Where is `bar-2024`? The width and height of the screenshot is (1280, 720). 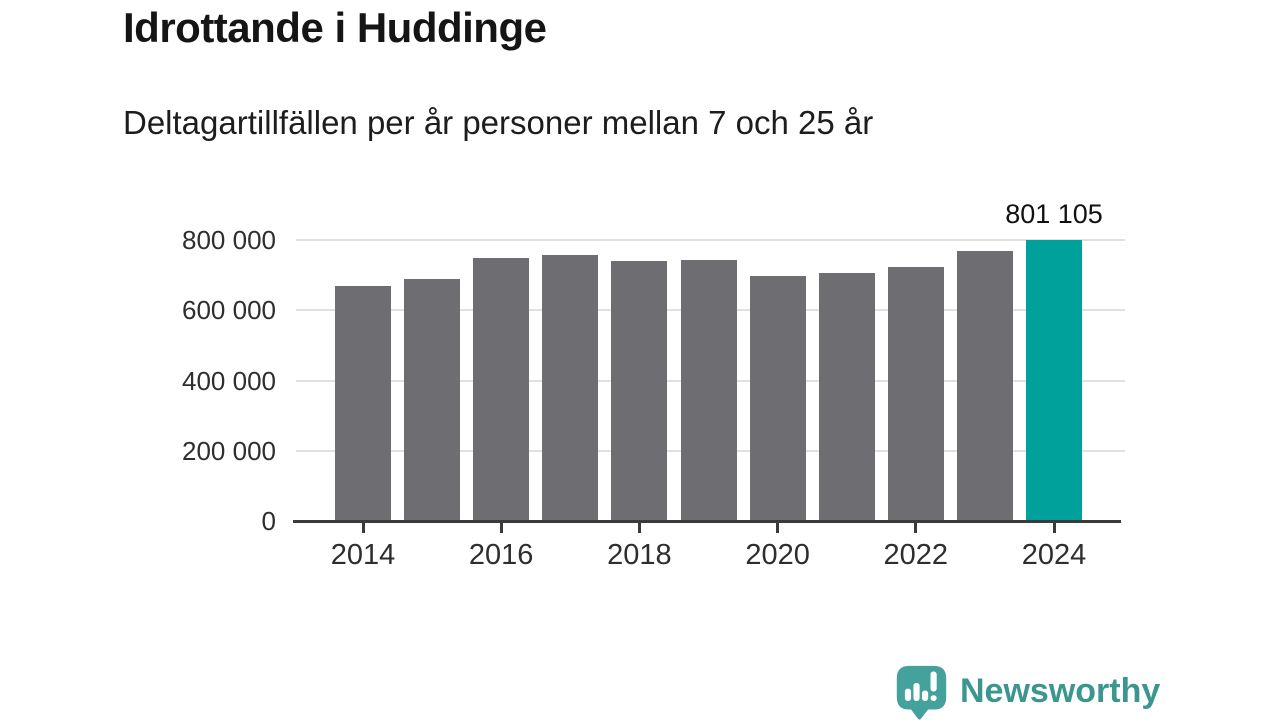
bar-2024 is located at coordinates (1054, 380).